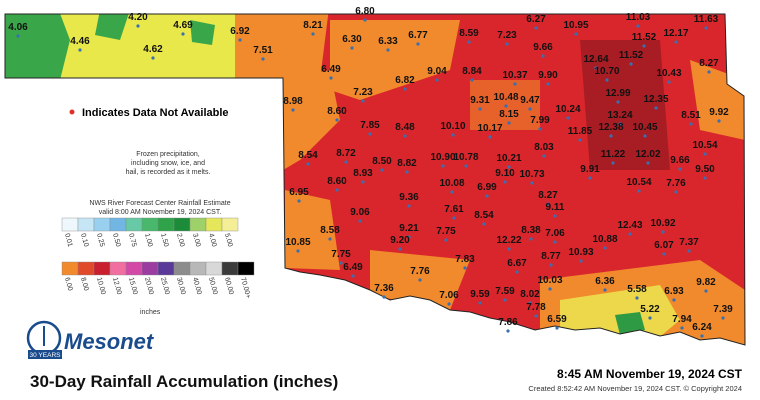 This screenshot has width=760, height=400. Describe the element at coordinates (442, 157) in the screenshot. I see `station-value: 10.90` at that location.